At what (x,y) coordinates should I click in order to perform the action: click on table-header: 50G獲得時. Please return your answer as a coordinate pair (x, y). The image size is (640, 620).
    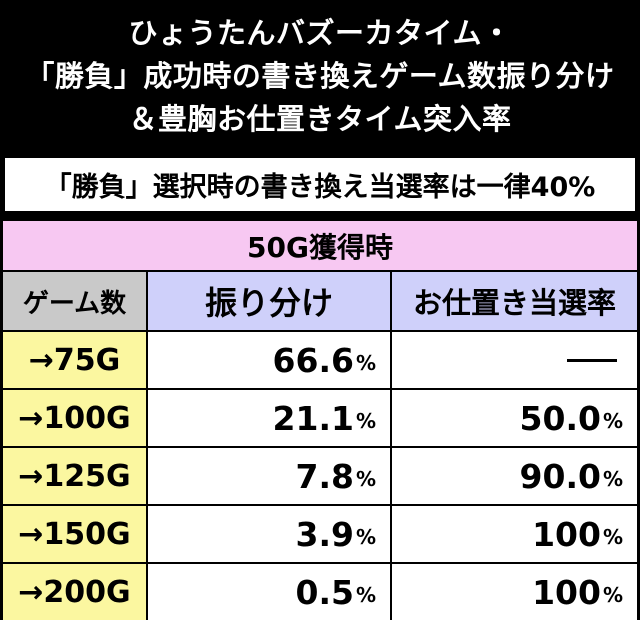
    Looking at the image, I should click on (320, 245).